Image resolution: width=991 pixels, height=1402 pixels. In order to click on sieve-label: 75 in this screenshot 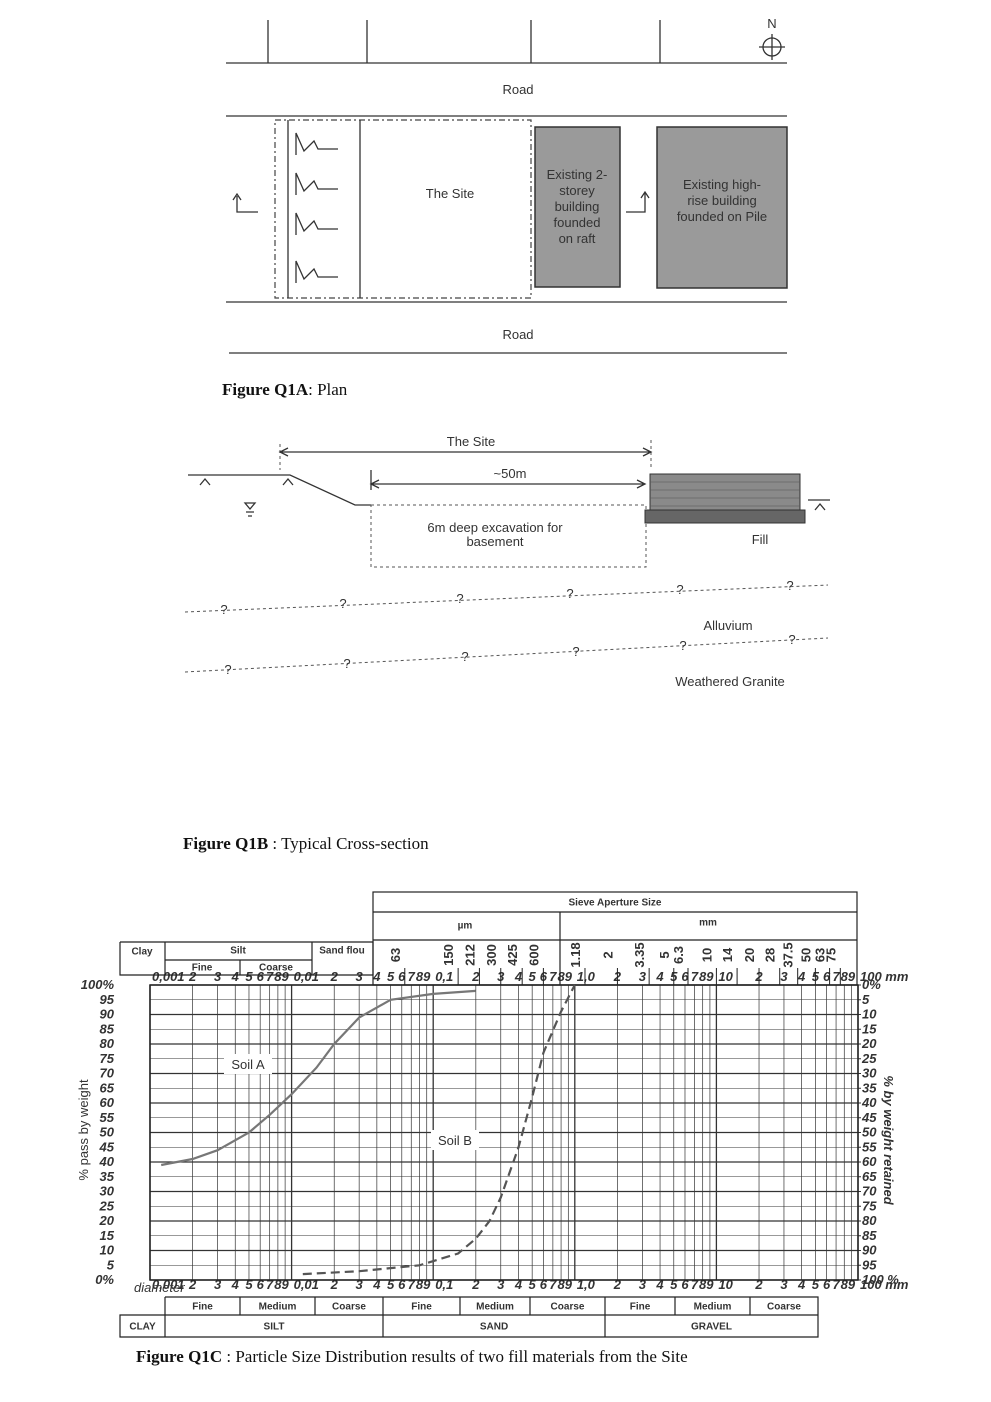, I will do `click(830, 955)`.